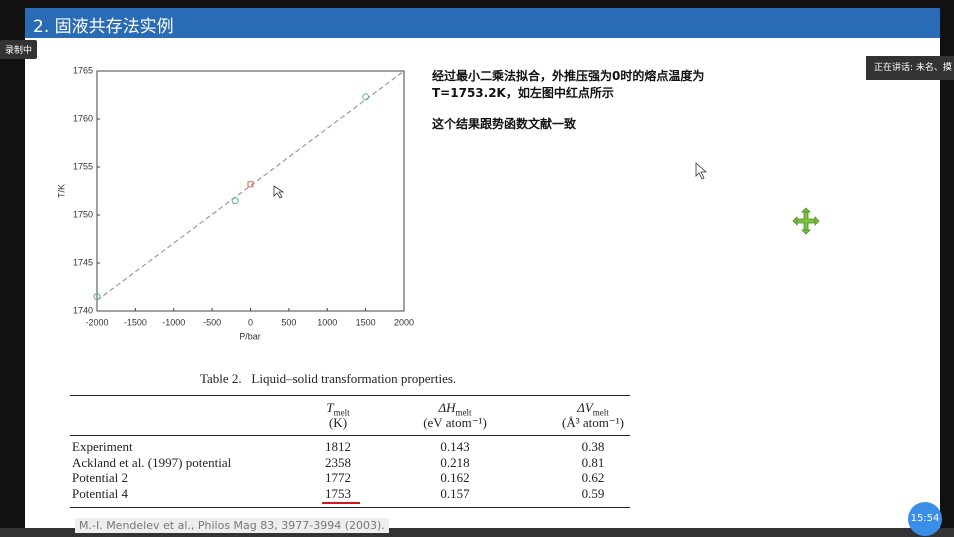 The image size is (954, 537). Describe the element at coordinates (96, 322) in the screenshot. I see `x-tick-label: -2000` at that location.